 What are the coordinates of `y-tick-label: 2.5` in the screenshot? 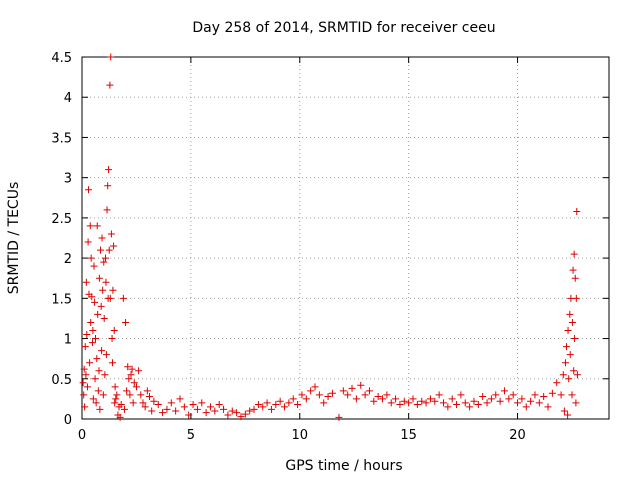 It's located at (61, 219).